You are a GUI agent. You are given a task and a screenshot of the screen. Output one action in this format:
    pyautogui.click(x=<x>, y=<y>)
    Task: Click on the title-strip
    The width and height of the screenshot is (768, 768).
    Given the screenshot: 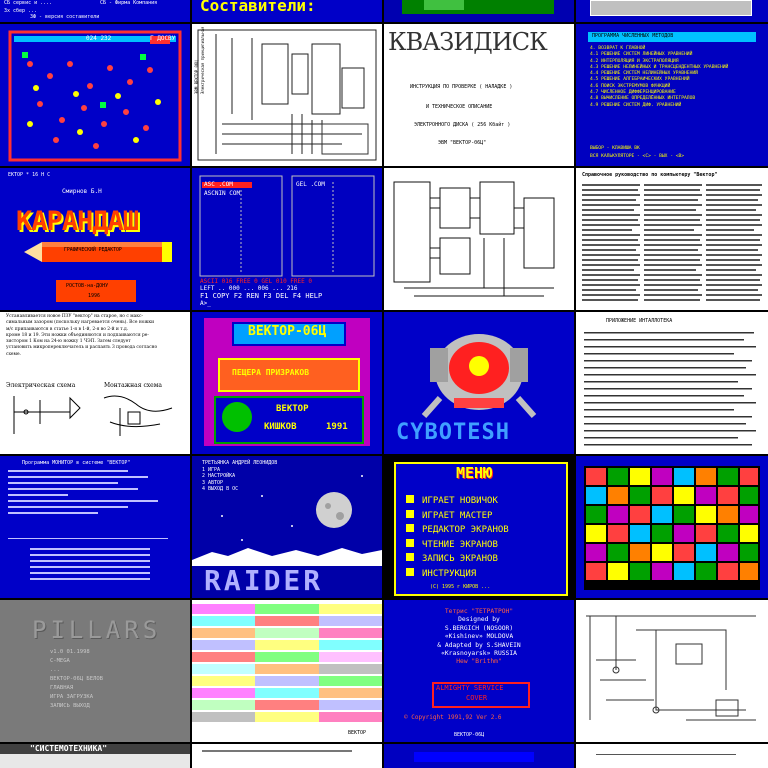 What is the action you would take?
    pyautogui.click(x=95, y=749)
    